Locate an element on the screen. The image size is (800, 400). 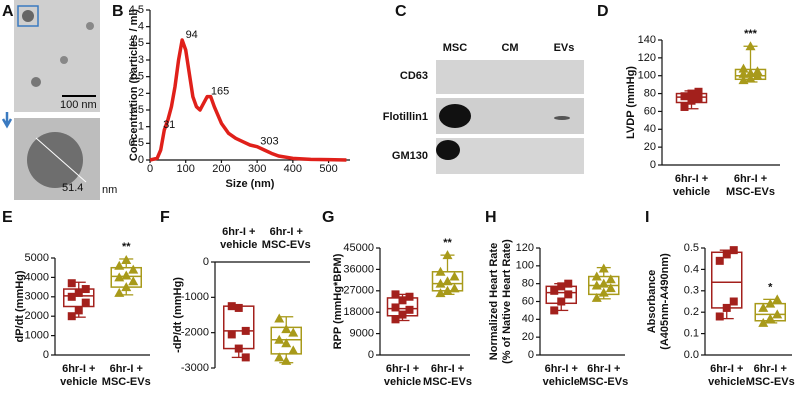
peak-label: 303 is located at coordinates (269, 142).